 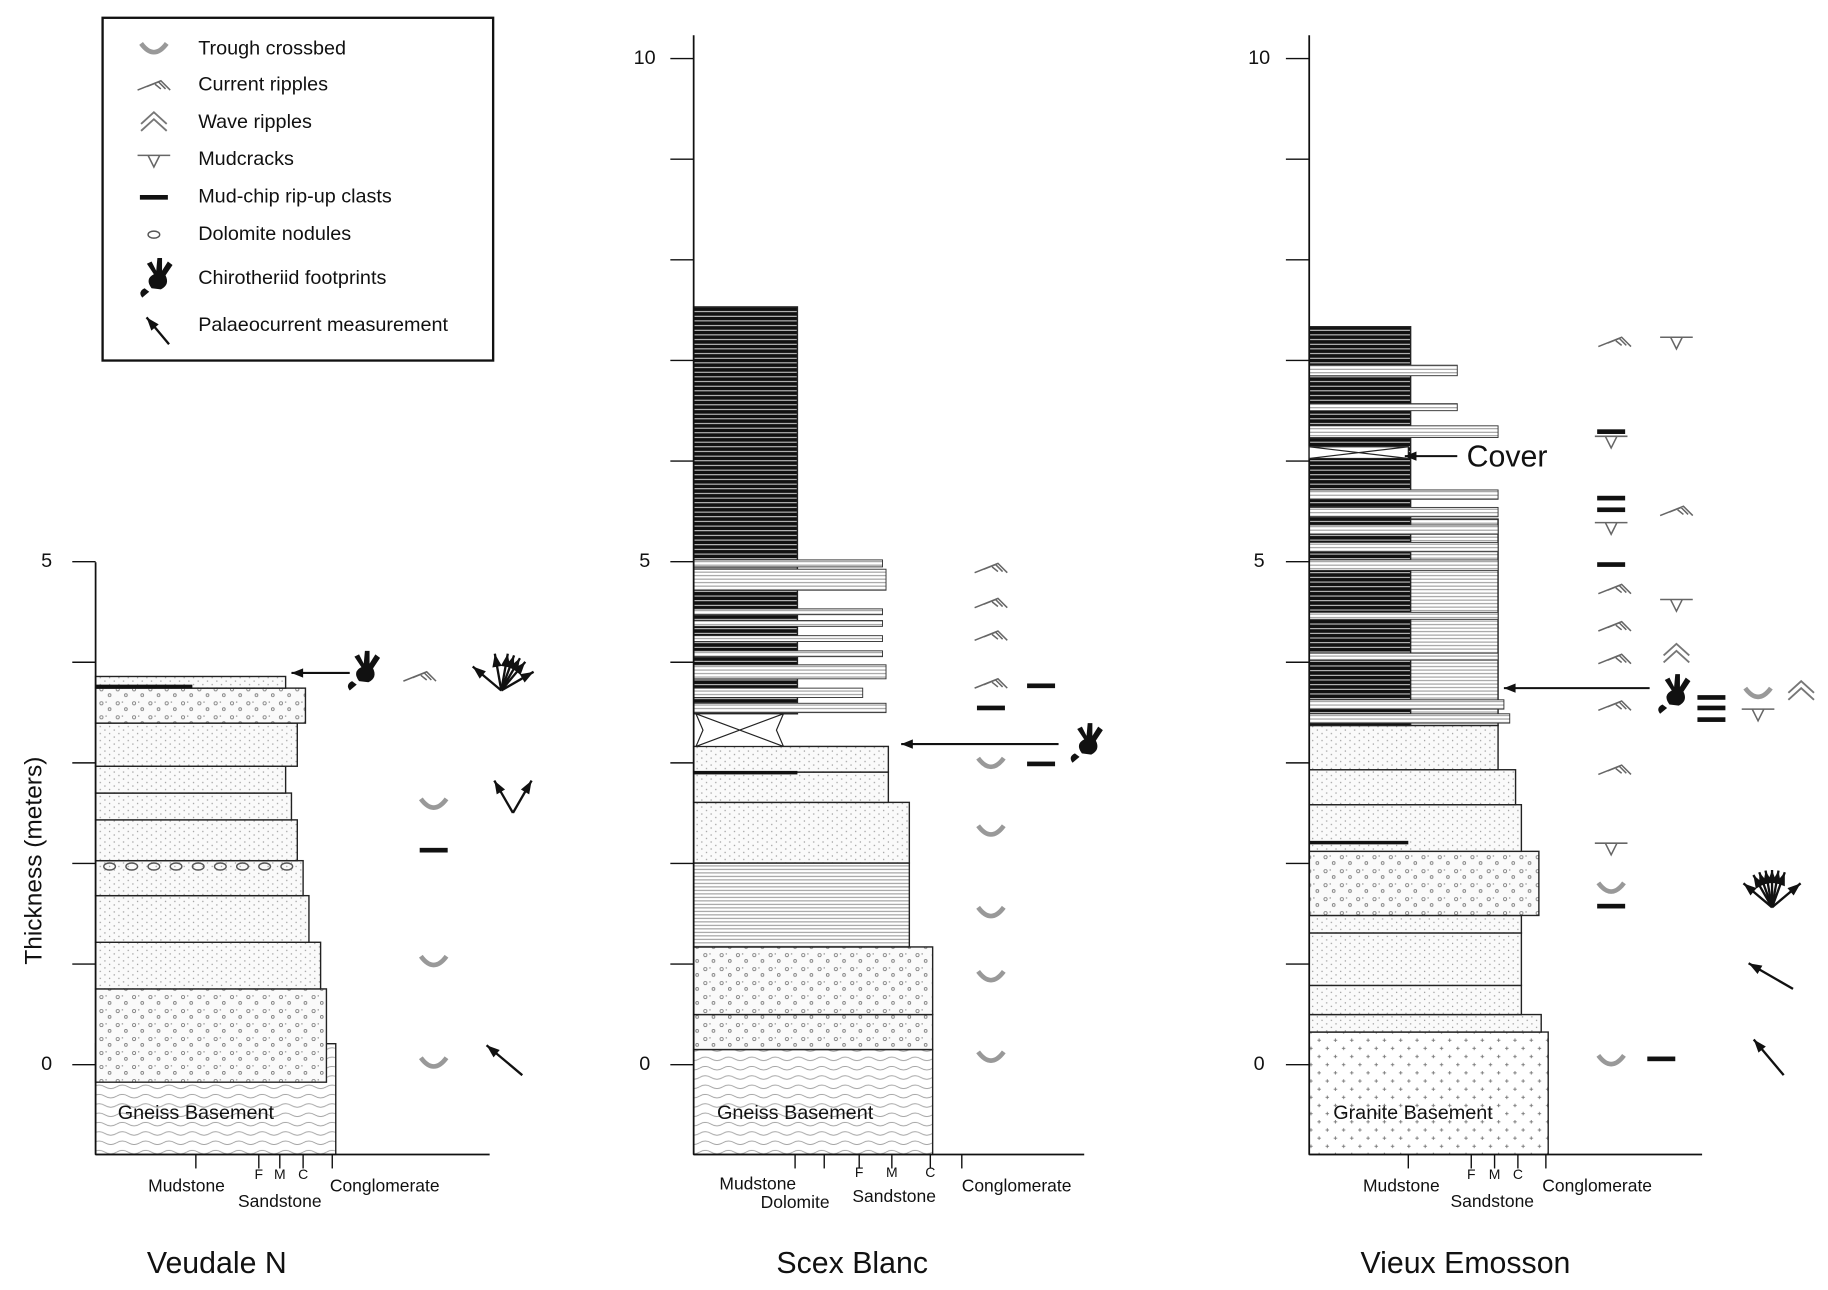 What do you see at coordinates (1465, 1263) in the screenshot?
I see `section-name: Vieux Emosson` at bounding box center [1465, 1263].